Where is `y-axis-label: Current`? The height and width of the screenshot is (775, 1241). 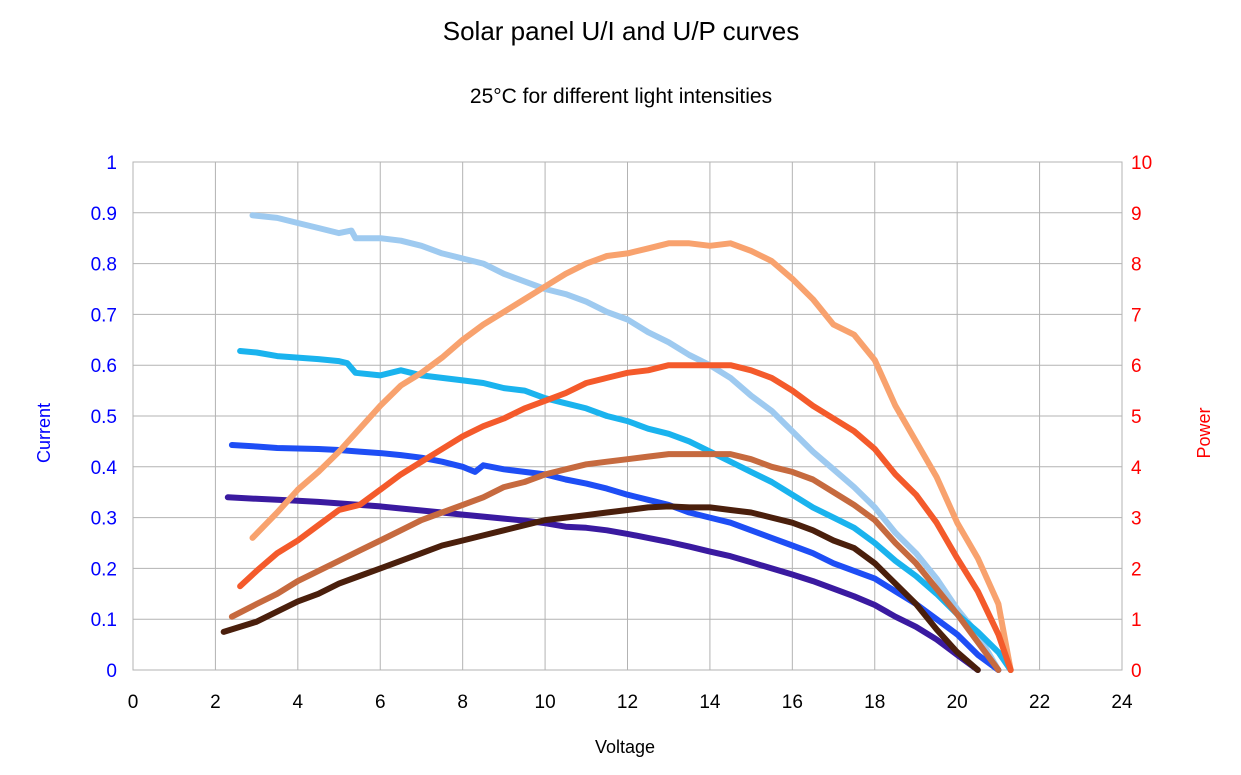
y-axis-label: Current is located at coordinates (44, 433).